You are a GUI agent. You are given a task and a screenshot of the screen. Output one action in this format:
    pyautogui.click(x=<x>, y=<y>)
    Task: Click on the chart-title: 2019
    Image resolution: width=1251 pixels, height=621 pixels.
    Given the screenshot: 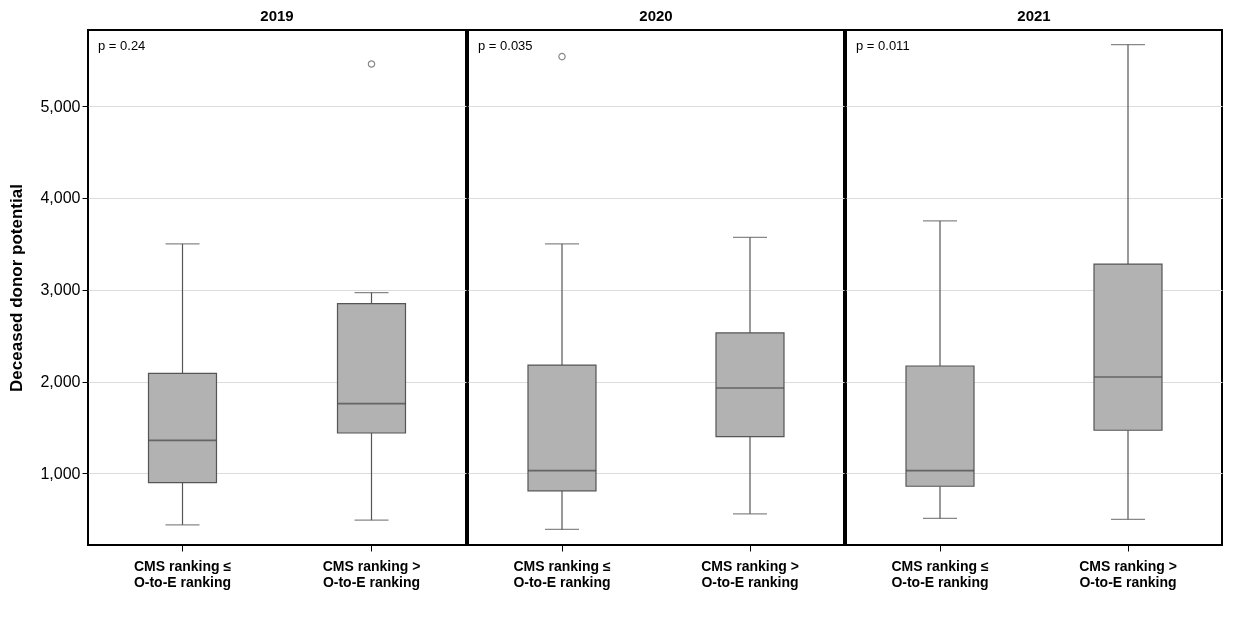 What is the action you would take?
    pyautogui.click(x=277, y=15)
    